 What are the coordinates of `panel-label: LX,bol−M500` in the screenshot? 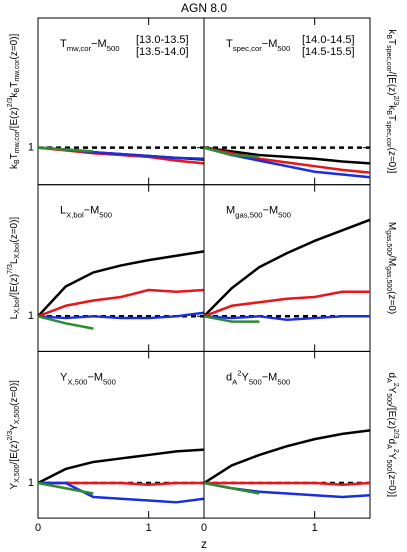 It's located at (86, 212).